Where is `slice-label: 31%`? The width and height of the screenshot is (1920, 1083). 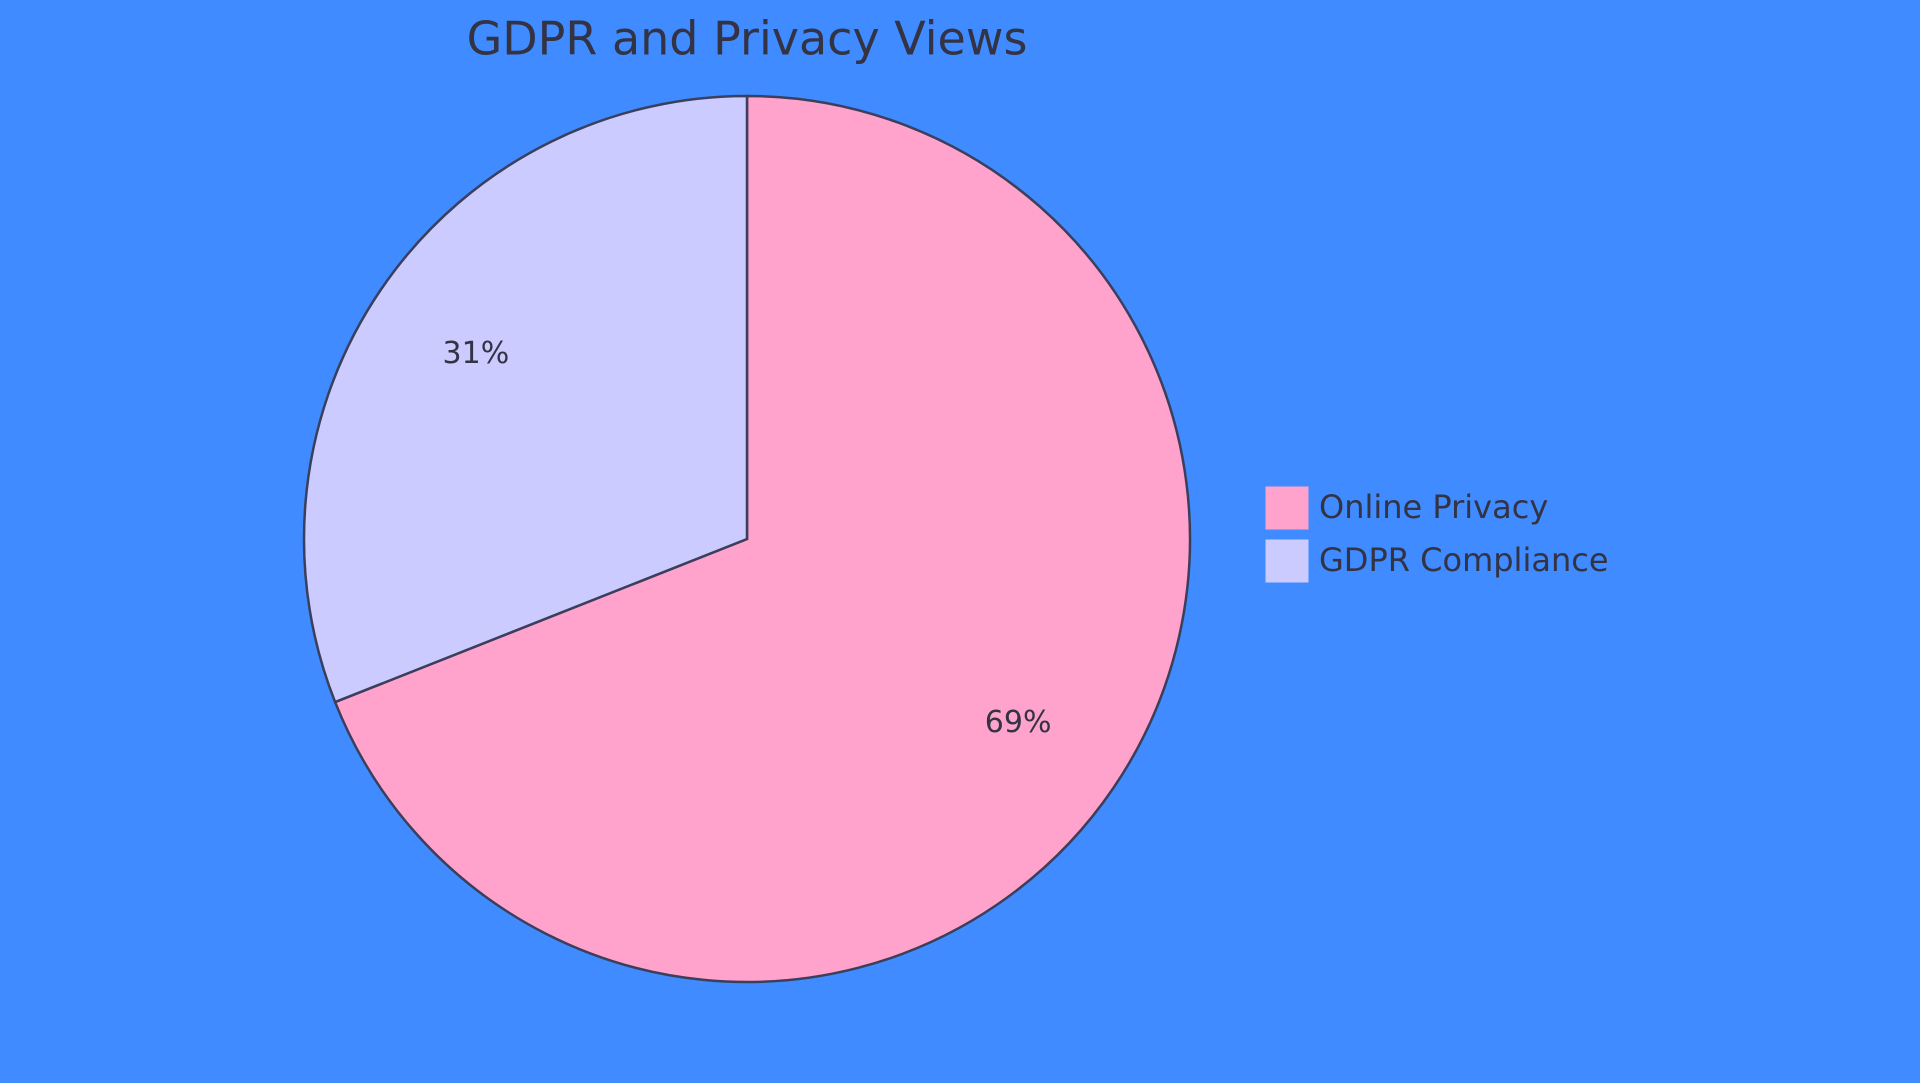 slice-label: 31% is located at coordinates (476, 353).